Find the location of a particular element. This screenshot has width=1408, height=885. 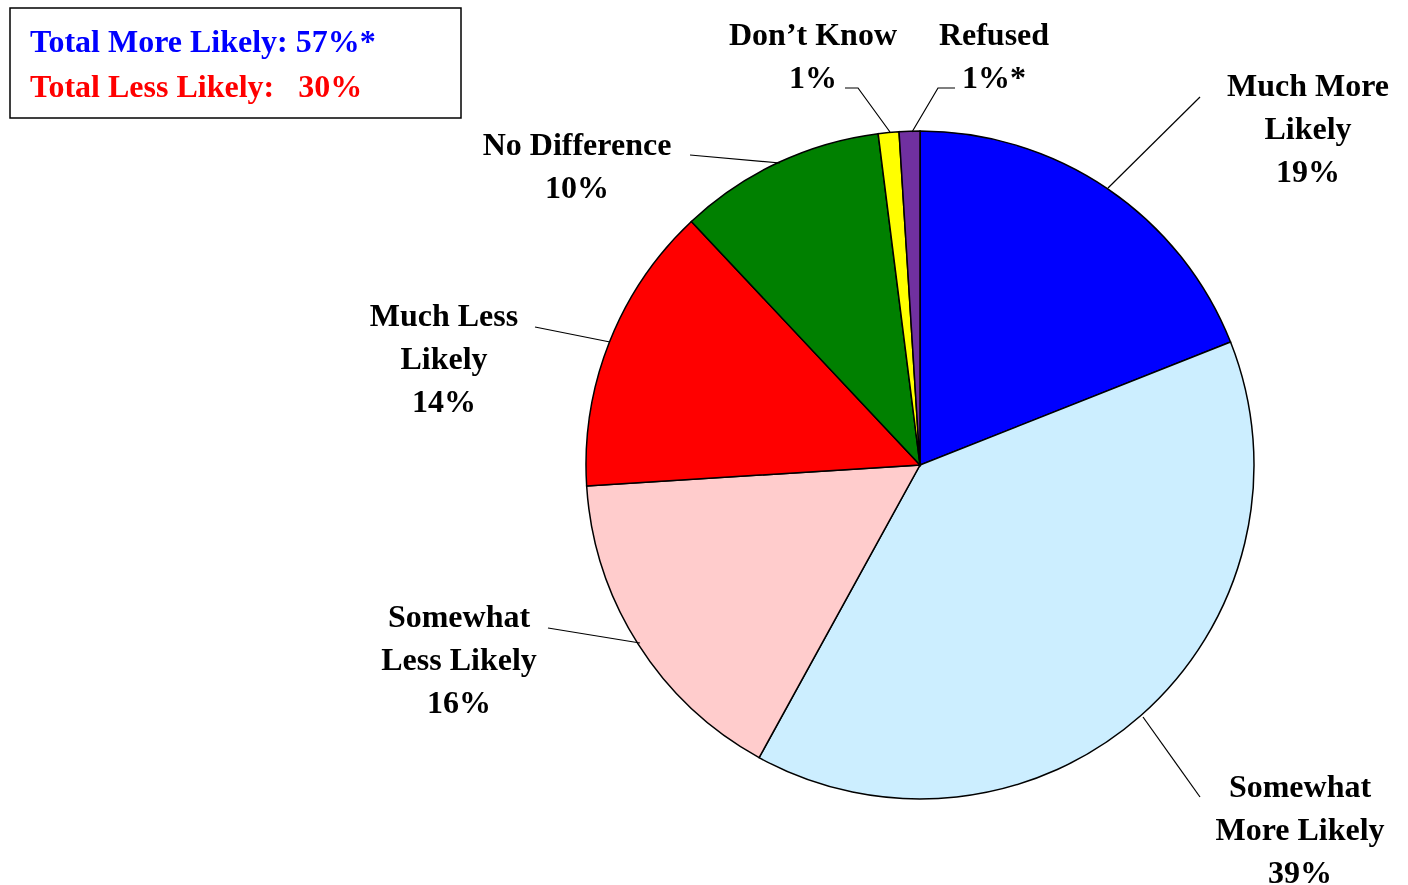

data-label: 14% is located at coordinates (444, 401).